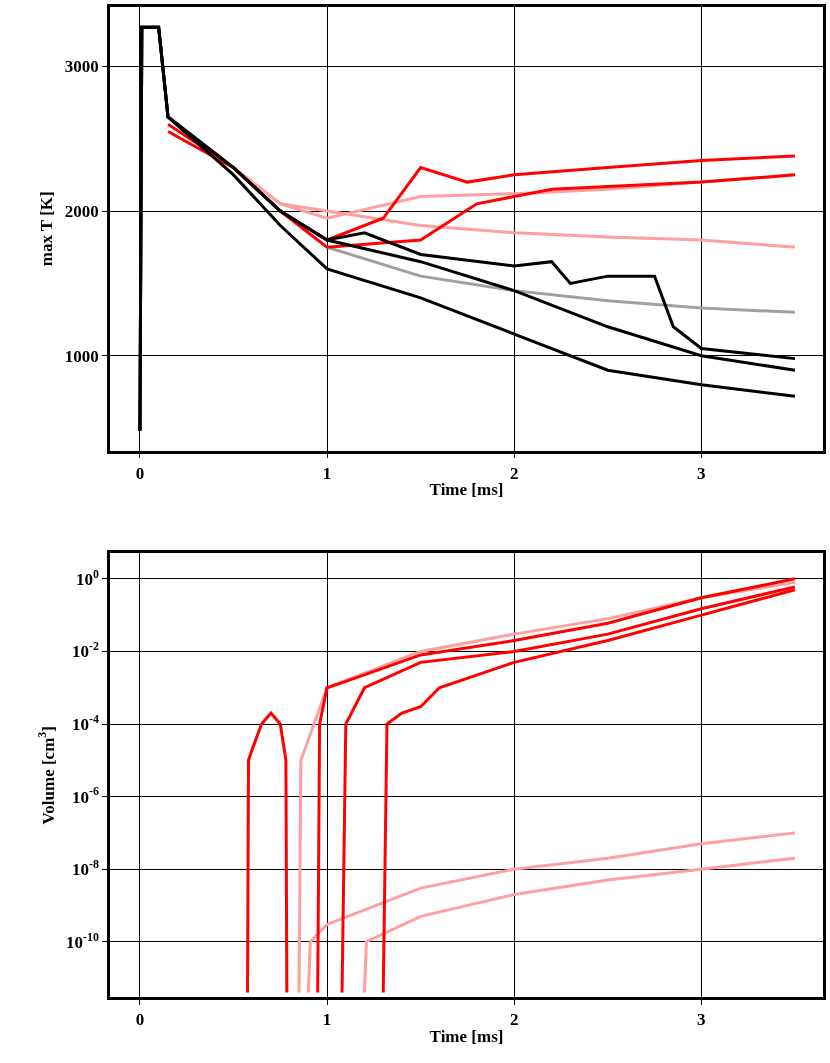  Describe the element at coordinates (85, 868) in the screenshot. I see `y-tick-label: 10$^{-8}$` at that location.